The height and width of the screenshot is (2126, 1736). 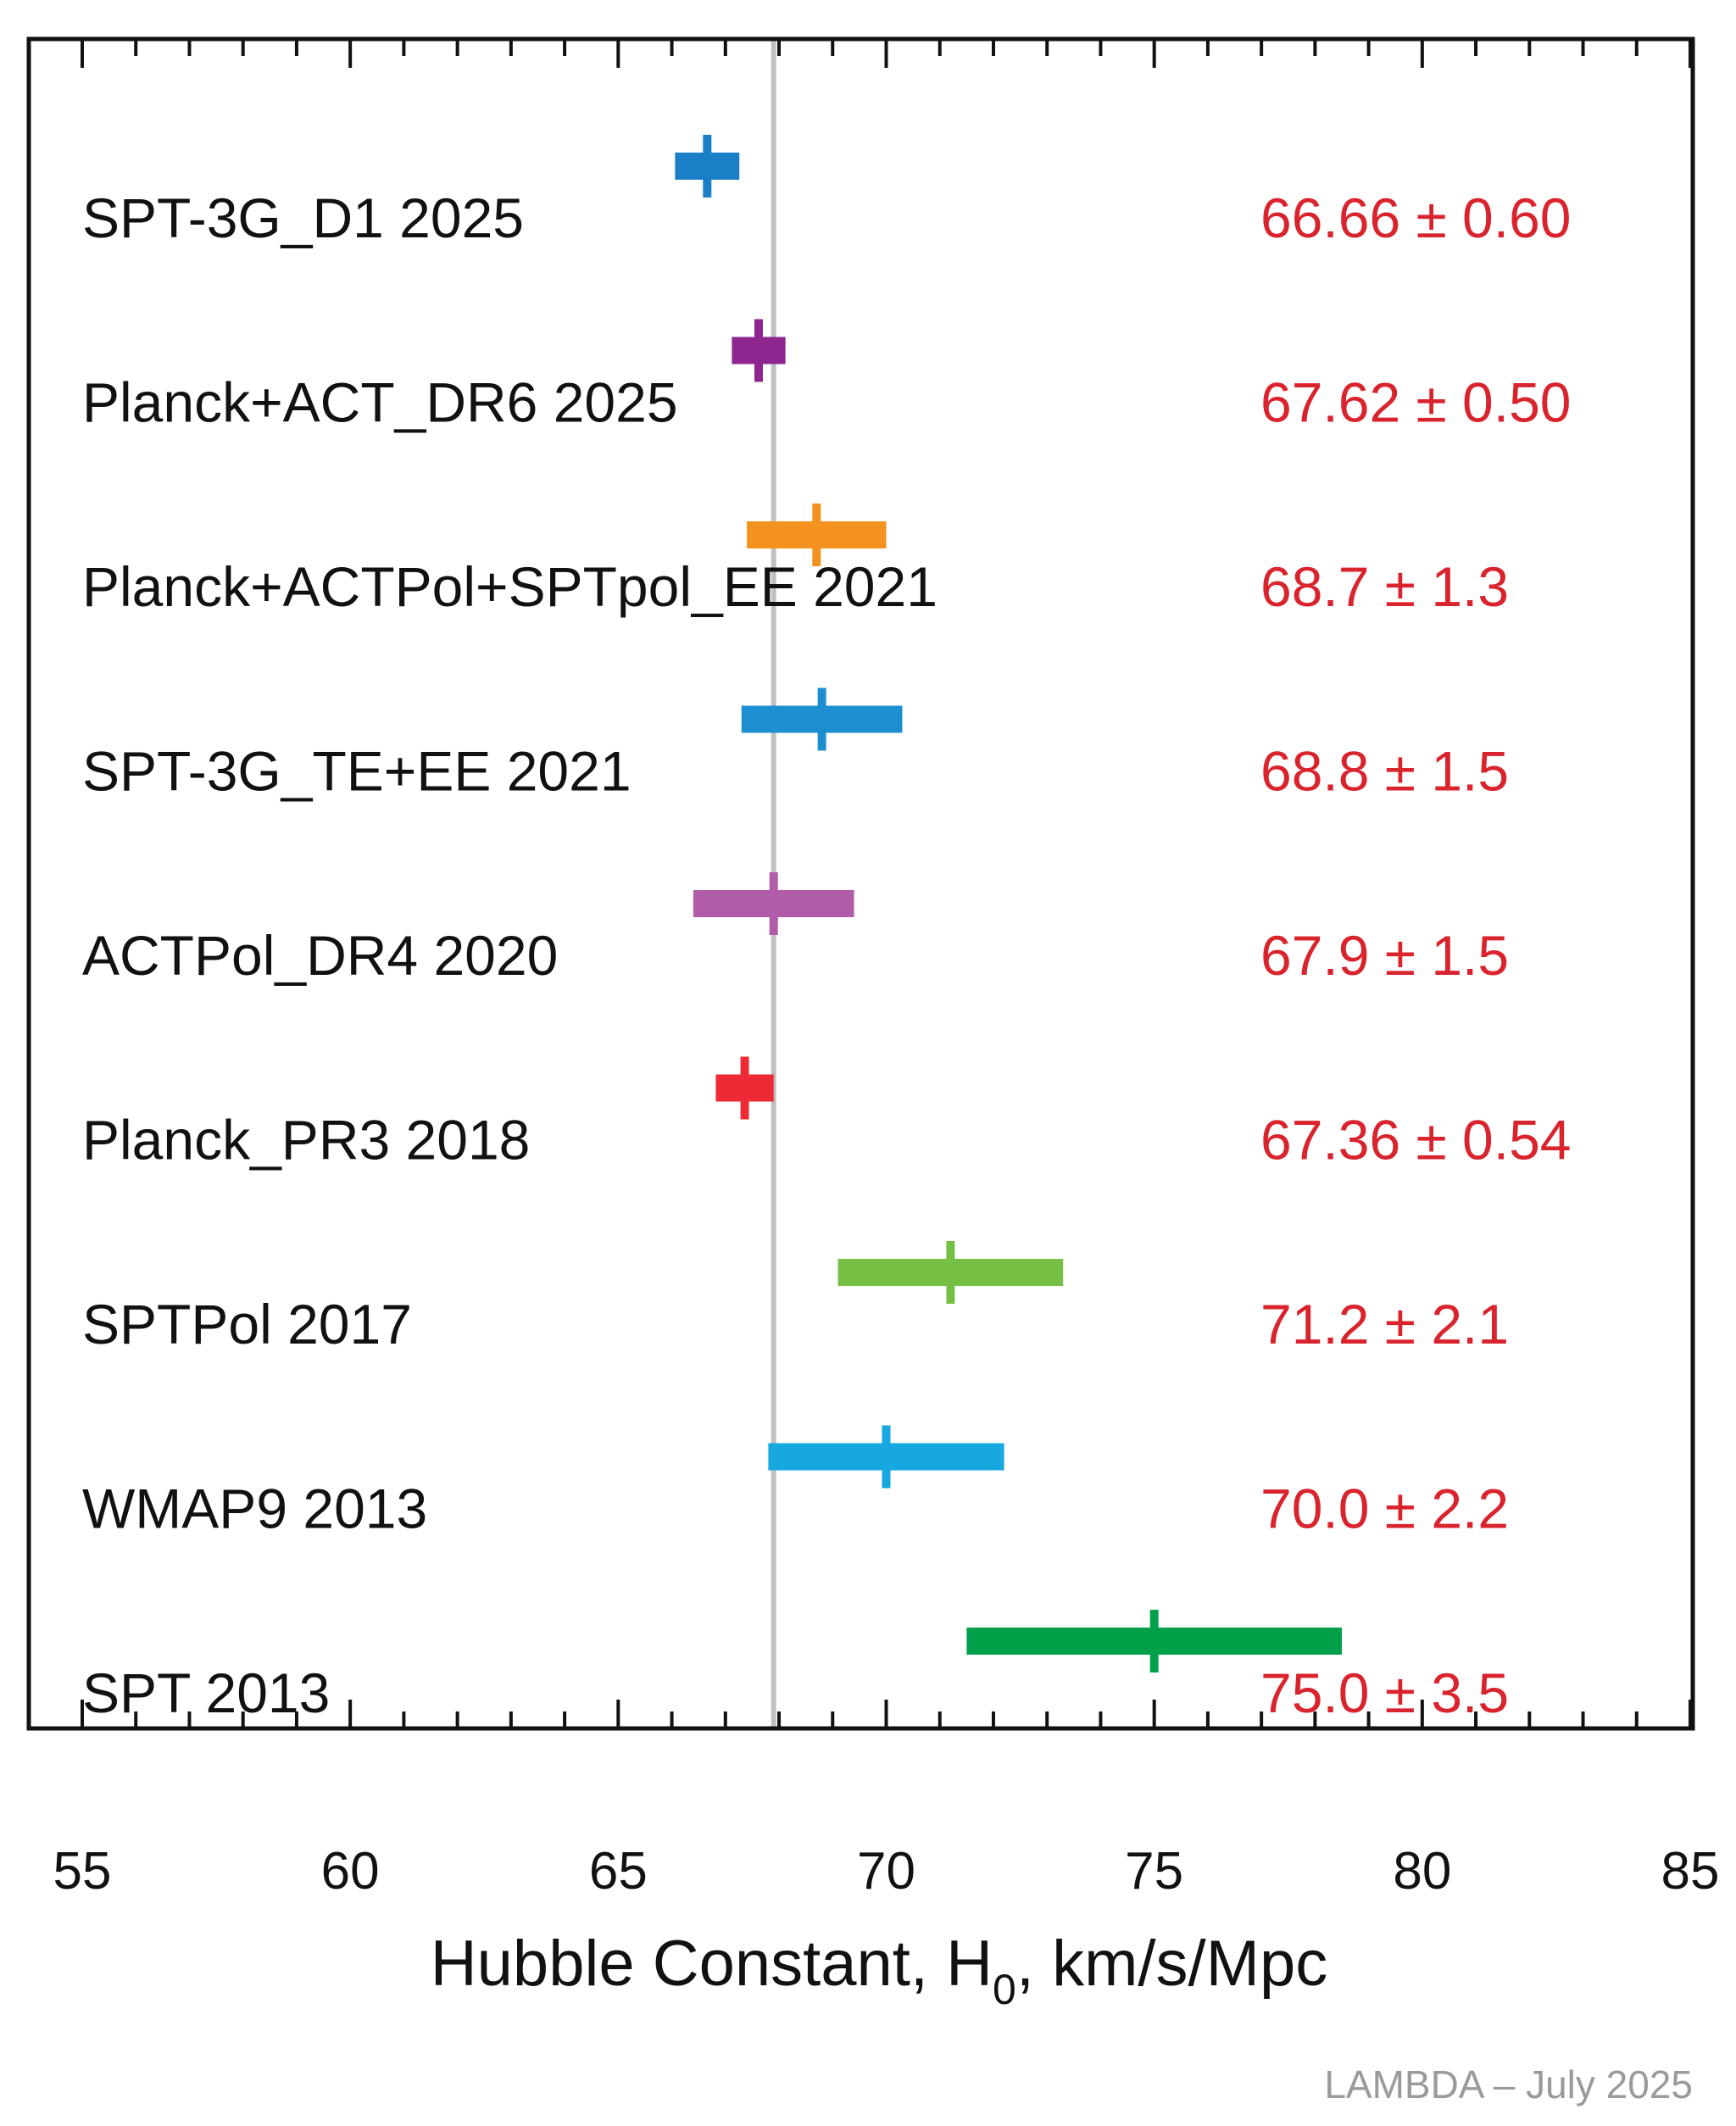 I want to click on x-tick-label: 75, so click(x=1154, y=1871).